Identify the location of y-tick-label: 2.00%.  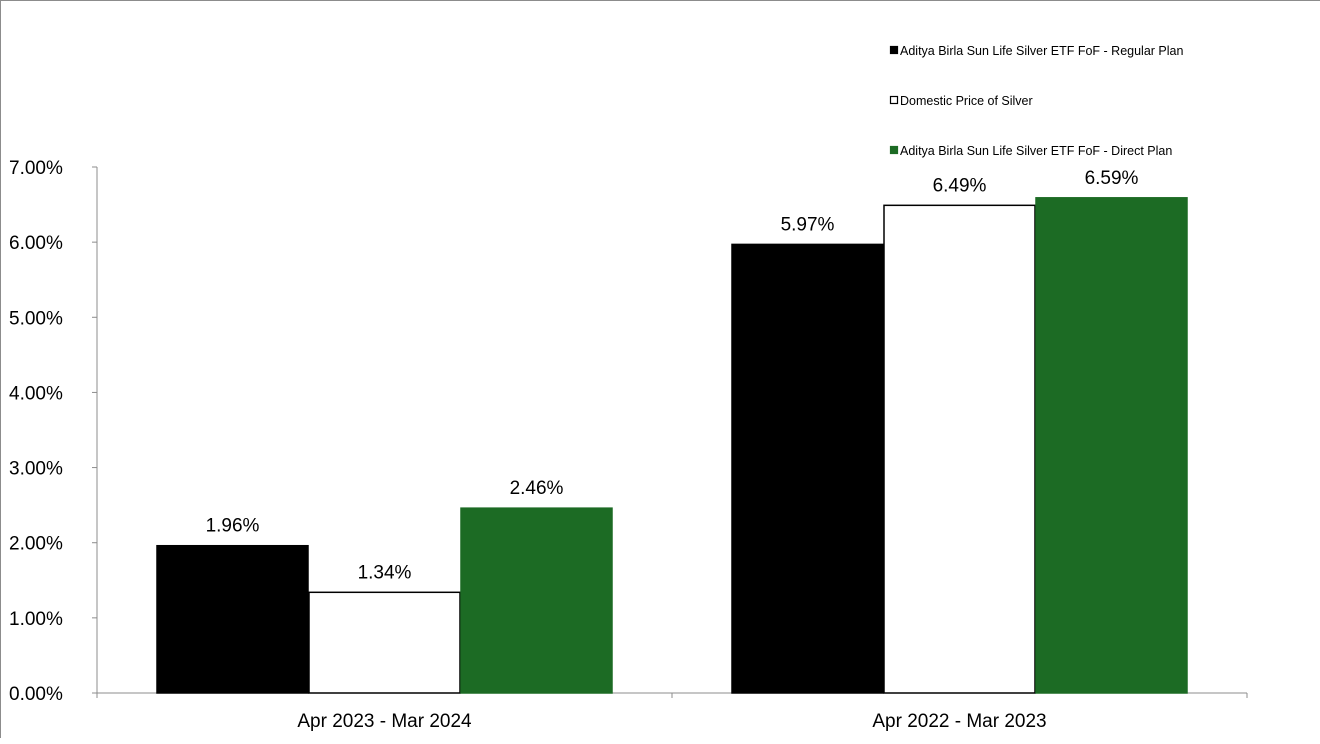
(36, 544).